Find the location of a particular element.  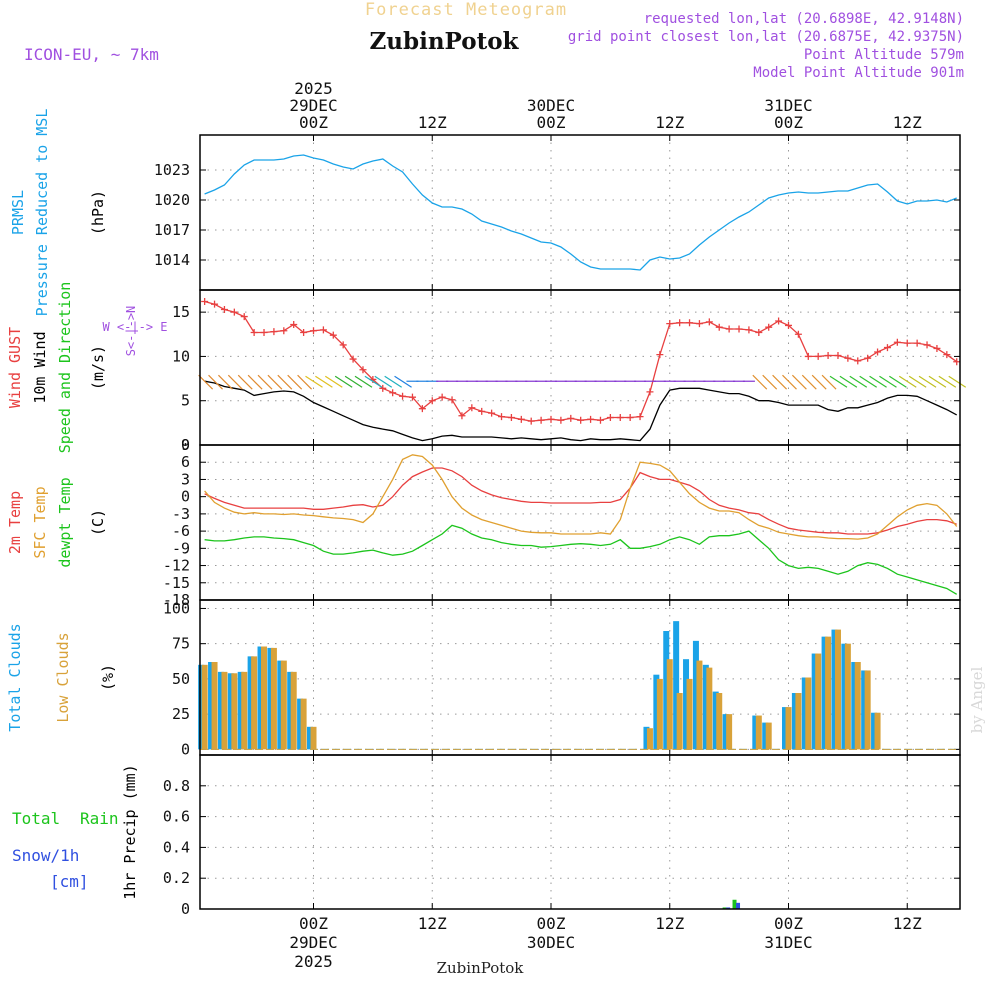

series-line-wind-gust is located at coordinates (581, 361).